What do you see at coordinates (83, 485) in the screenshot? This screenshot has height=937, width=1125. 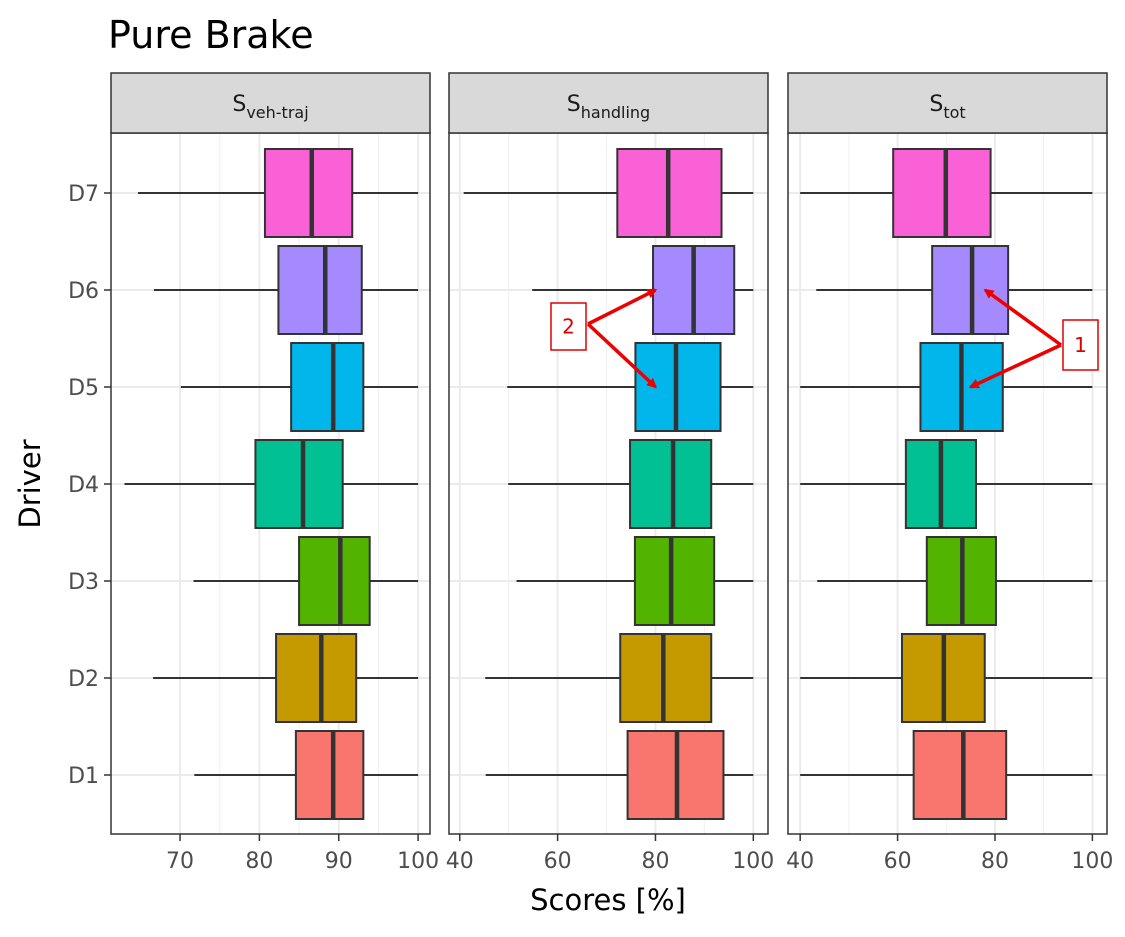 I see `y-tick-label: D4` at bounding box center [83, 485].